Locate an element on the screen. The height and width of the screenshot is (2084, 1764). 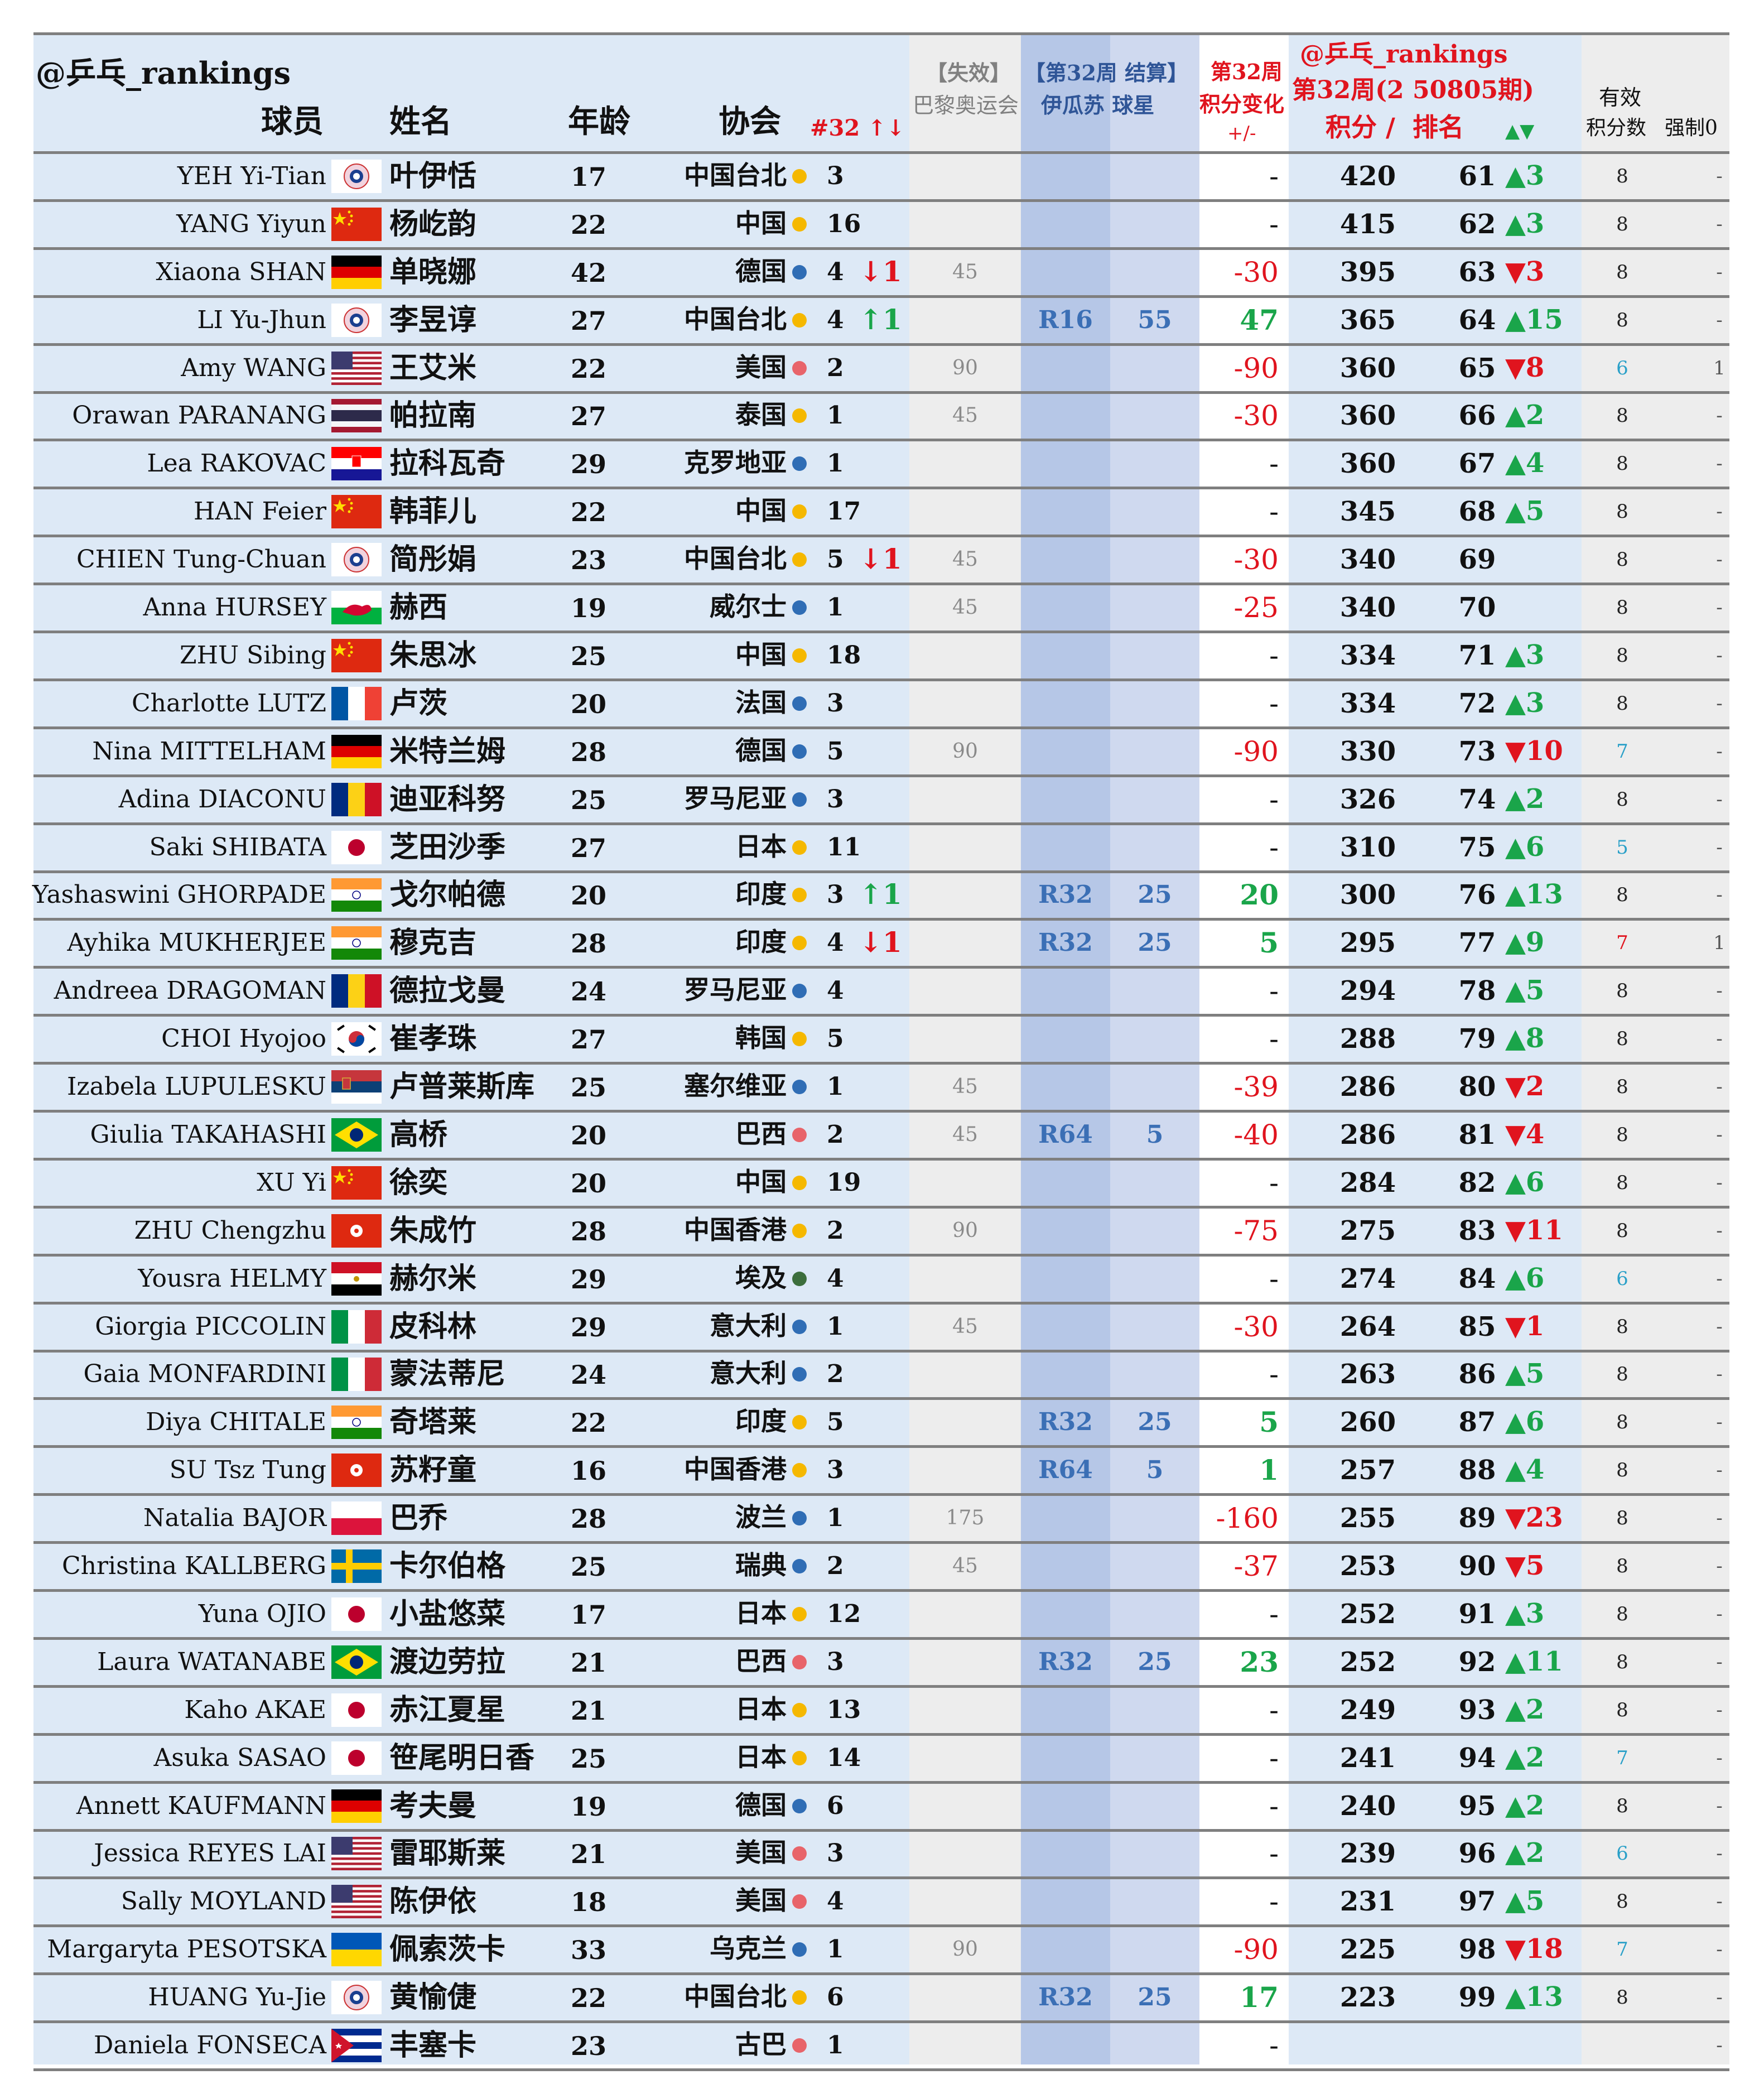
player-english-name: Laura WATANABE is located at coordinates (211, 1661).